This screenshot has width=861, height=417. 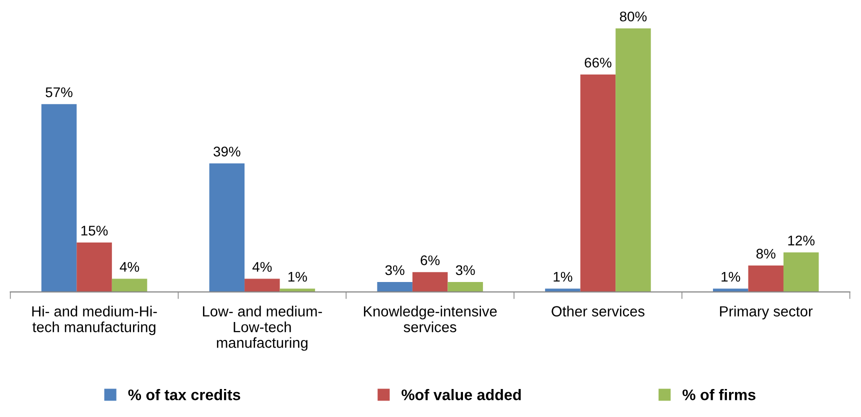 What do you see at coordinates (598, 311) in the screenshot?
I see `x-tick-label: Other services` at bounding box center [598, 311].